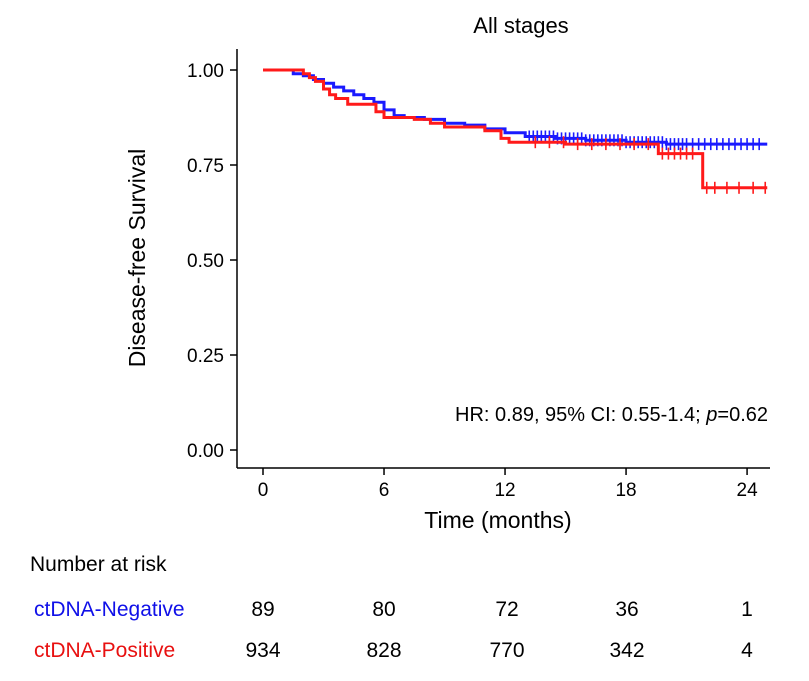  Describe the element at coordinates (384, 490) in the screenshot. I see `x-tick-label: 6` at that location.